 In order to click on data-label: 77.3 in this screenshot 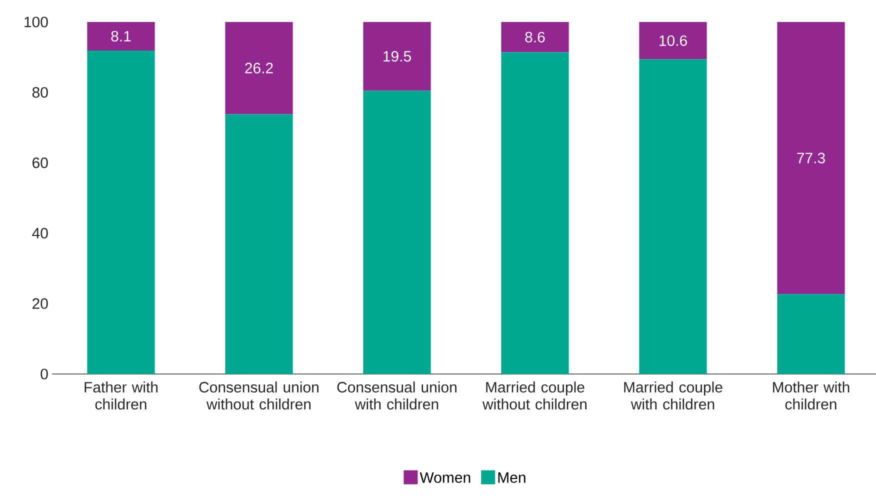, I will do `click(811, 158)`.